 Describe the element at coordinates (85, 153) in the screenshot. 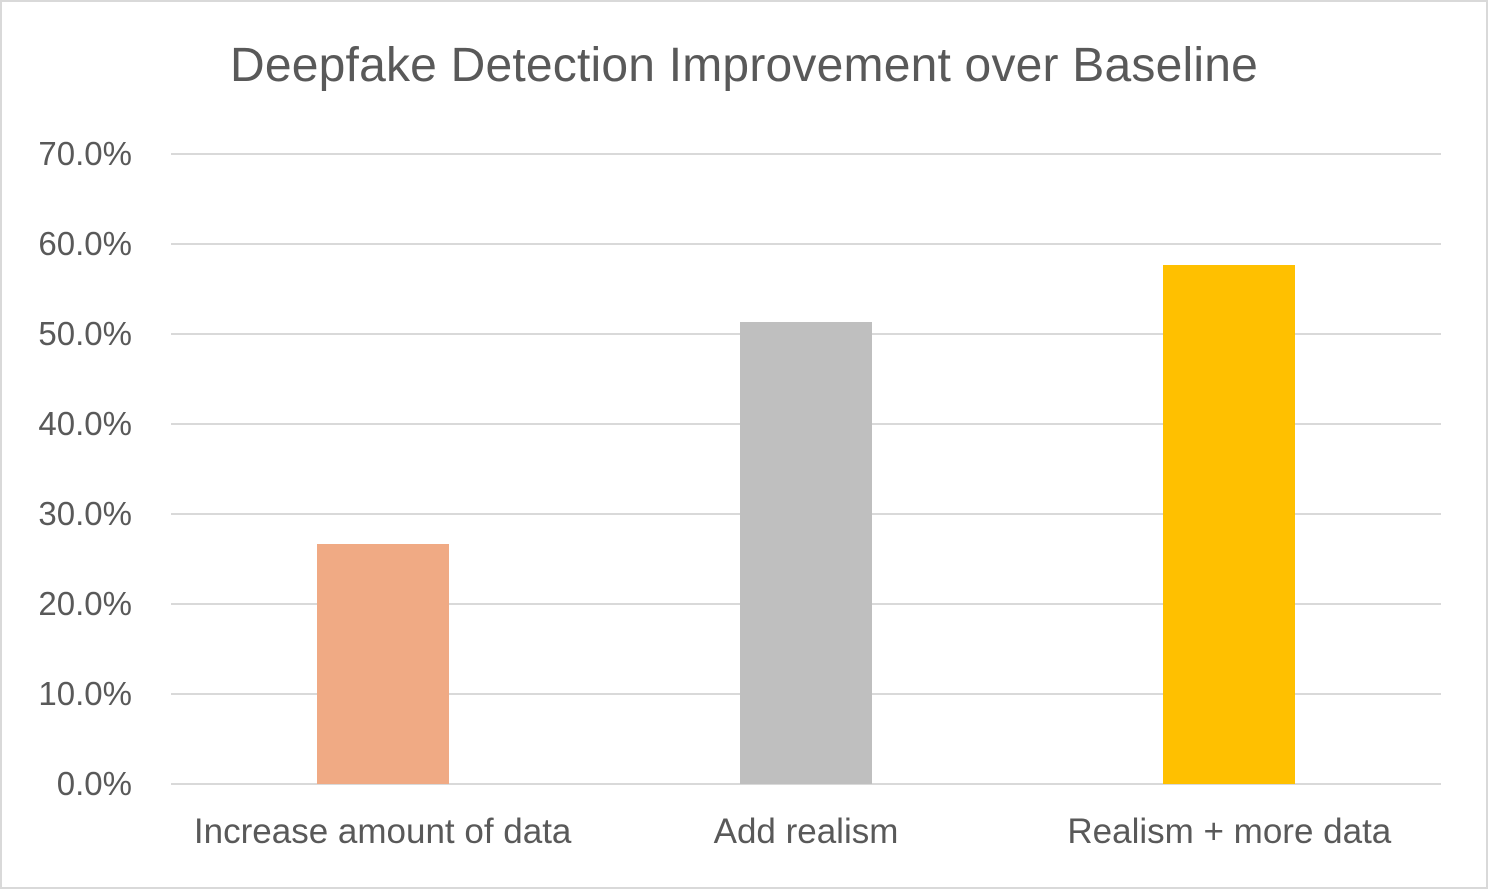

I see `y-tick-label: 70.0%` at that location.